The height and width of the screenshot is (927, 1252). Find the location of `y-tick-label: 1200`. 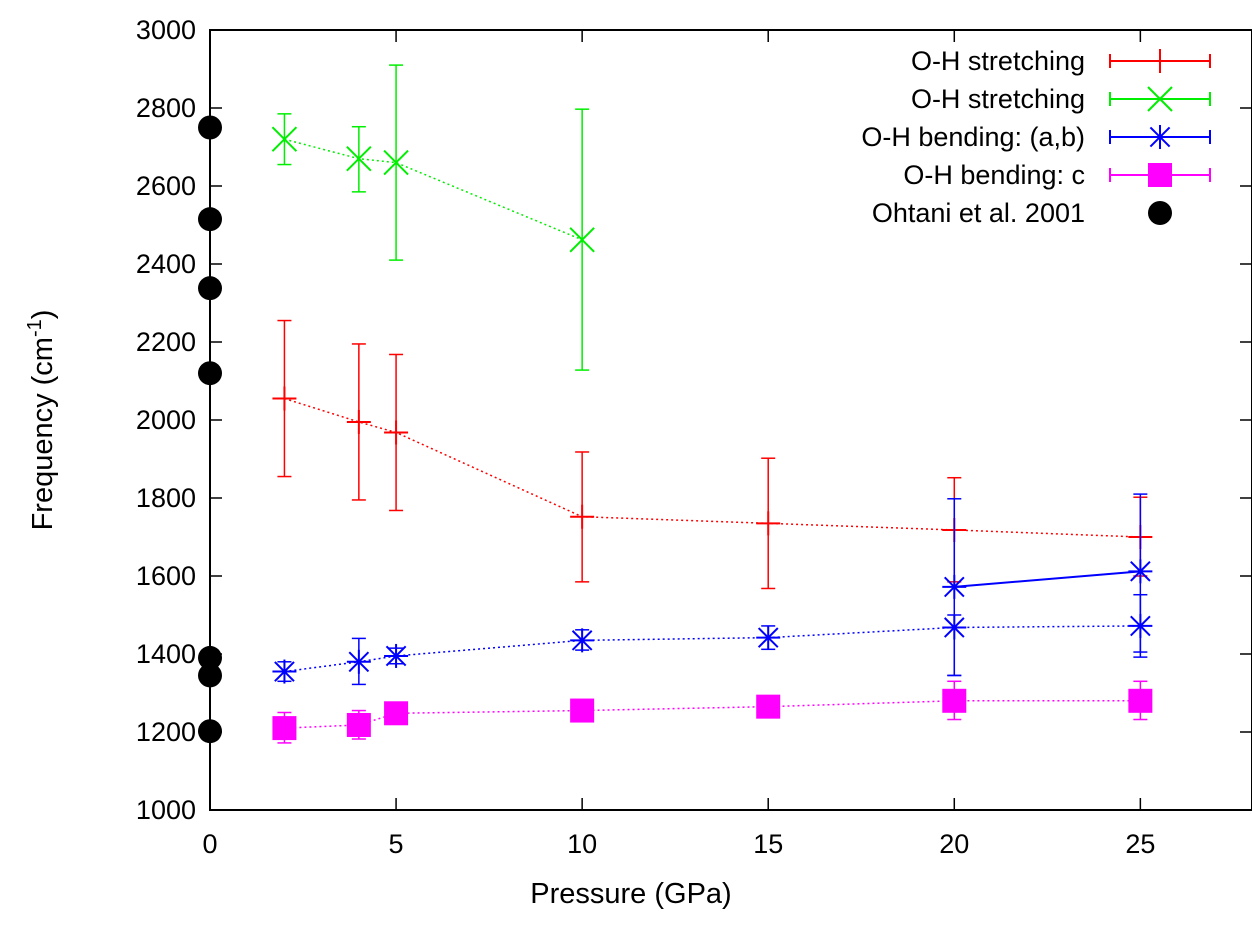

y-tick-label: 1200 is located at coordinates (166, 732).